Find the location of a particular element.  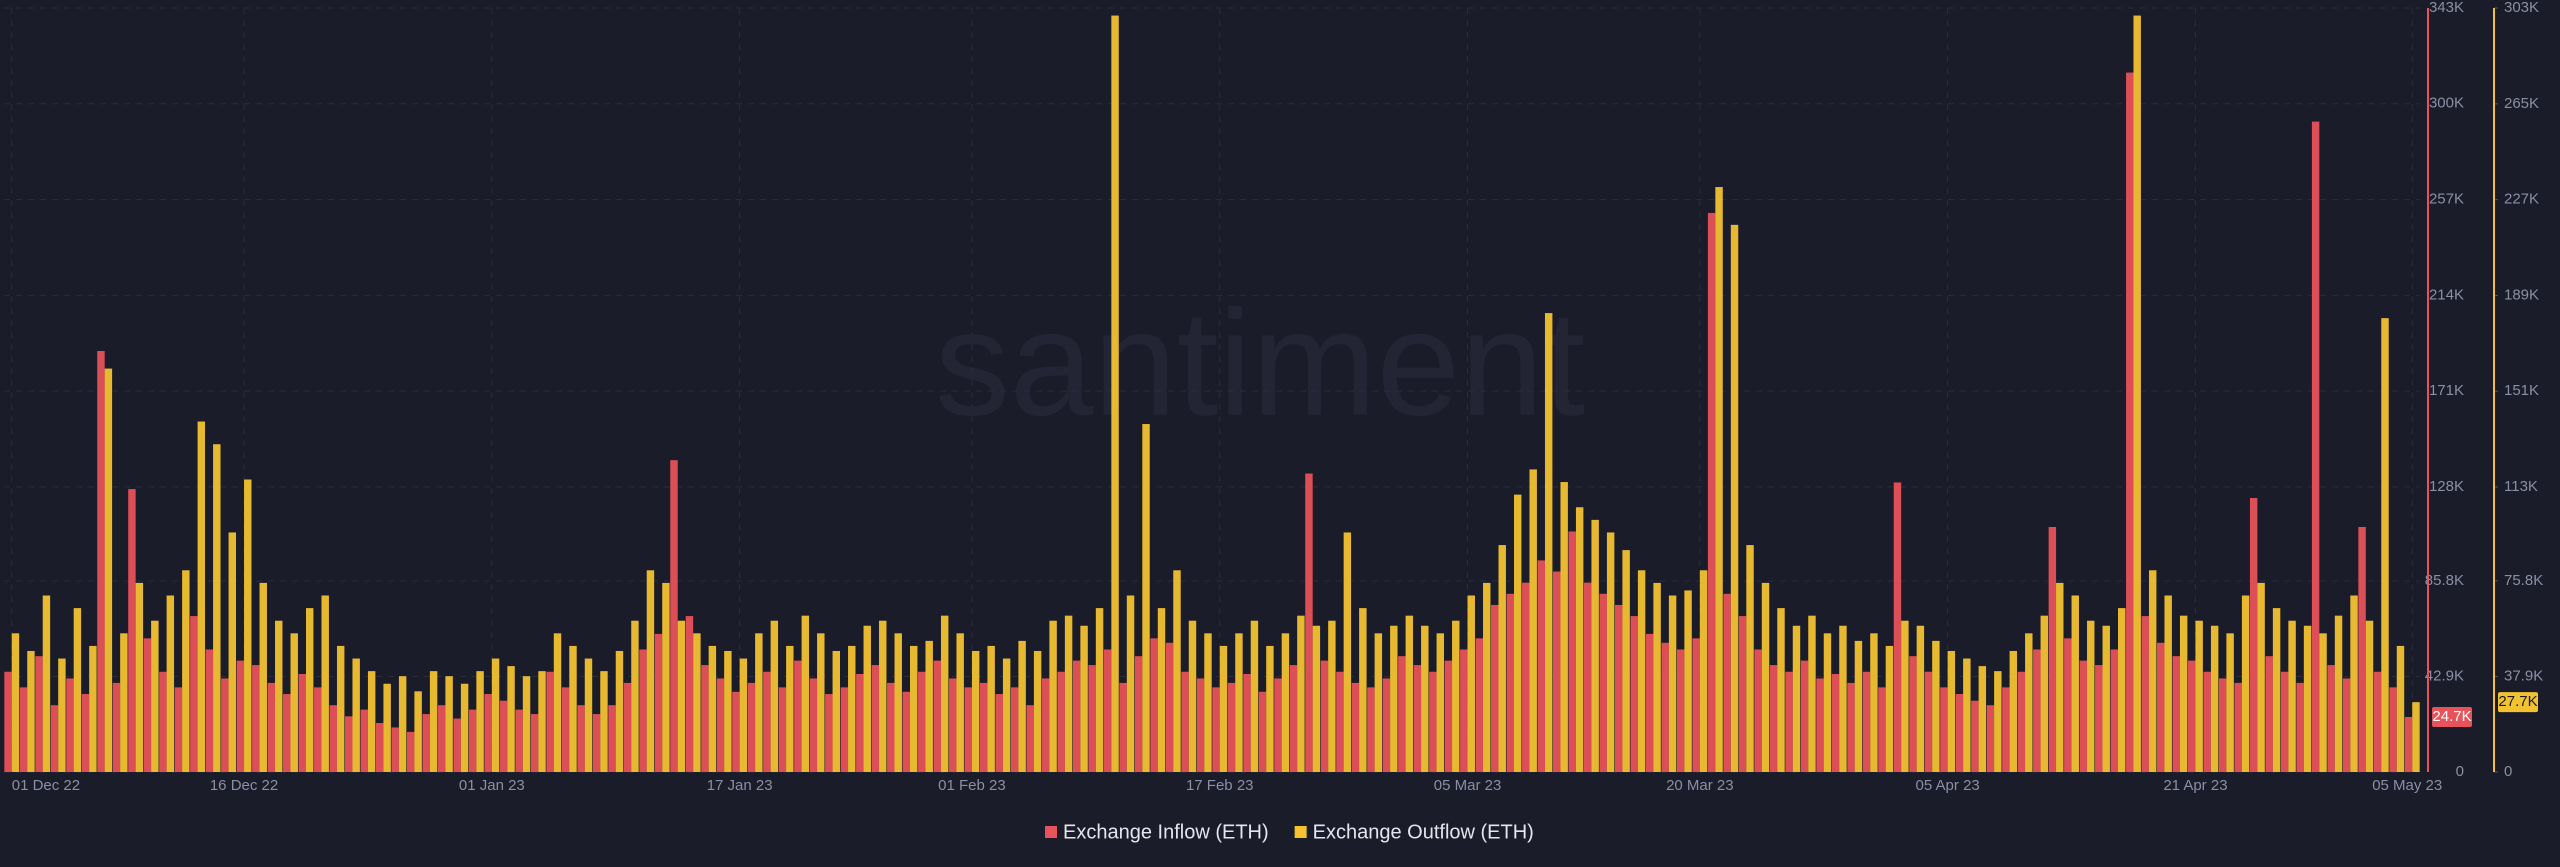

x-tick-label: 17 Feb 23 is located at coordinates (1220, 785).